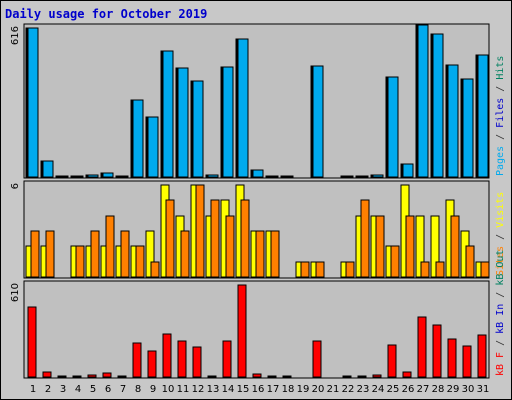 This screenshot has height=400, width=512. I want to click on bar-visits-sites-day7, so click(125, 254).